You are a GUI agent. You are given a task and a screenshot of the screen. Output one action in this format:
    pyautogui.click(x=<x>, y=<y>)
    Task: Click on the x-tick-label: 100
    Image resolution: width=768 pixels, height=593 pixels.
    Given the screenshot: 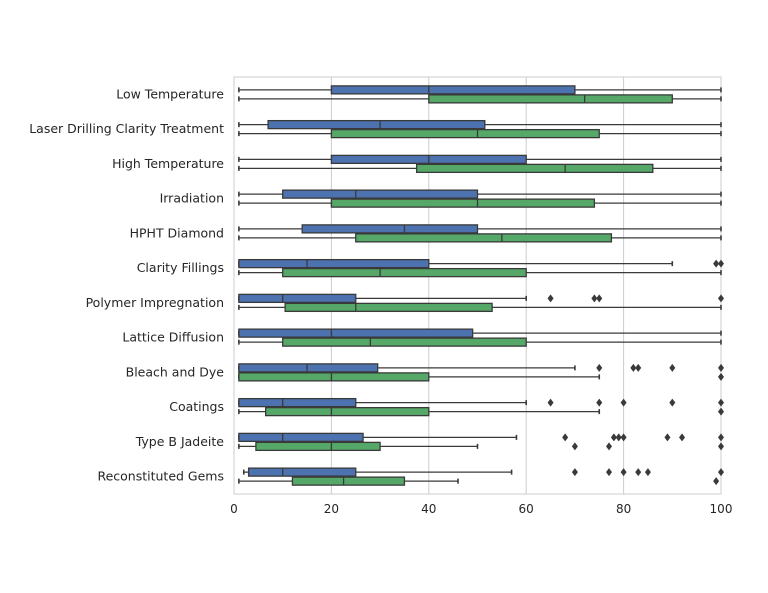 What is the action you would take?
    pyautogui.click(x=721, y=509)
    